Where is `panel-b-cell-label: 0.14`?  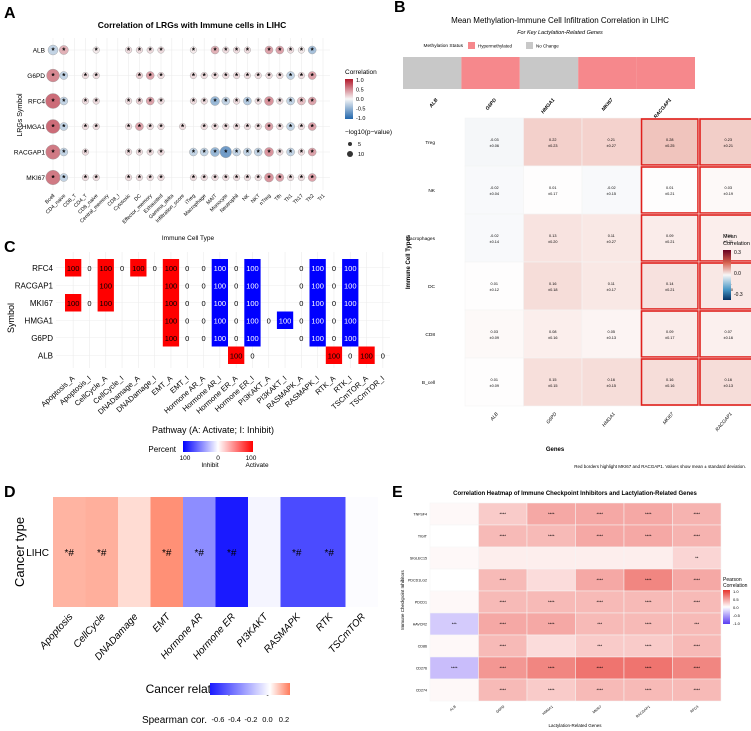 panel-b-cell-label: 0.14 is located at coordinates (669, 284).